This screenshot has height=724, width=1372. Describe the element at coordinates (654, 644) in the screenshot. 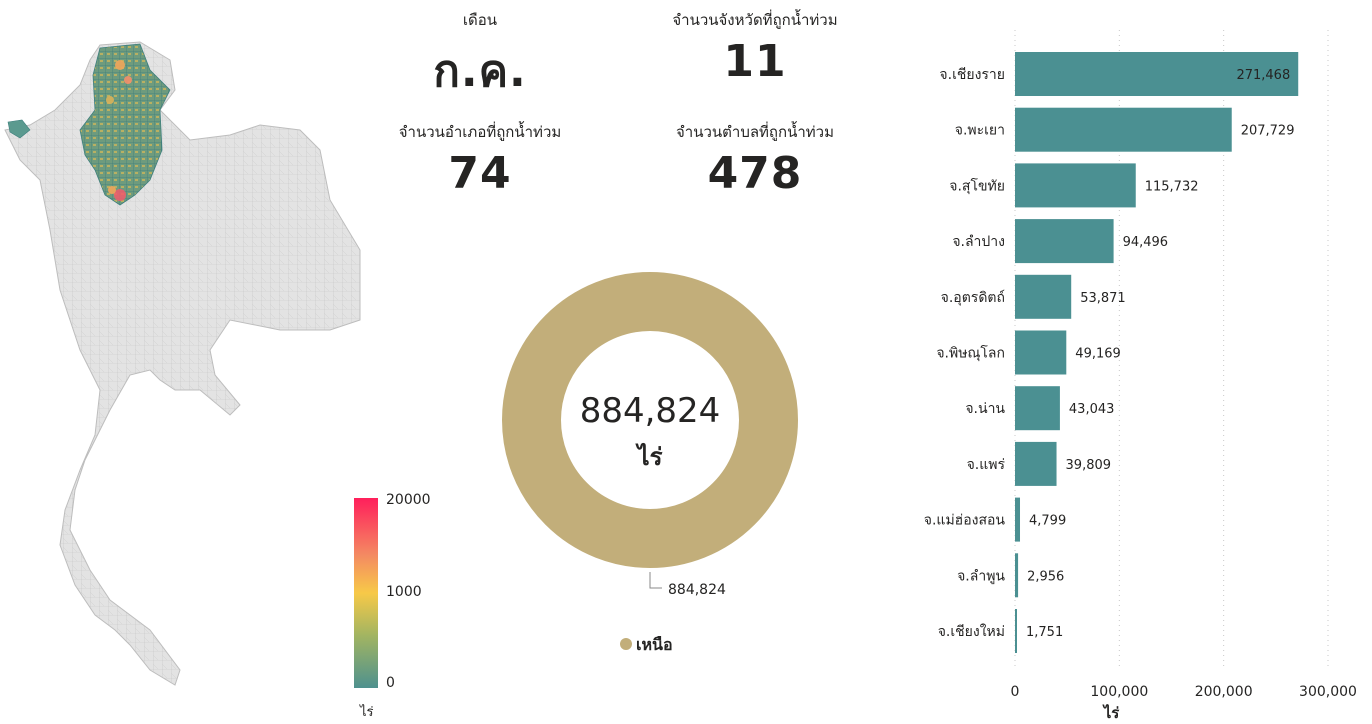

I see `legend-label-north: เหนือ` at that location.